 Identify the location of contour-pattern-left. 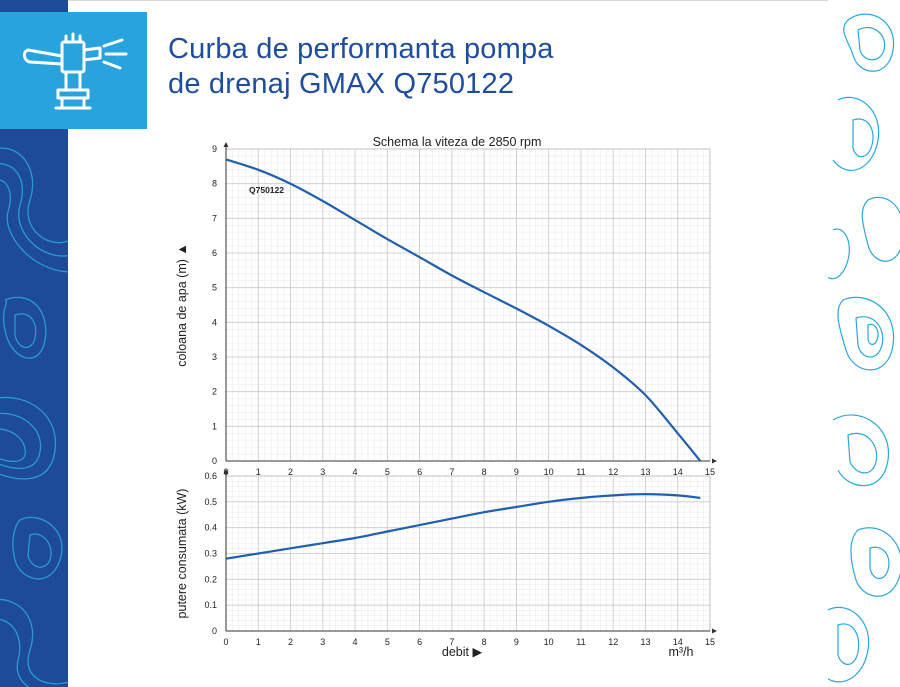
(34, 417).